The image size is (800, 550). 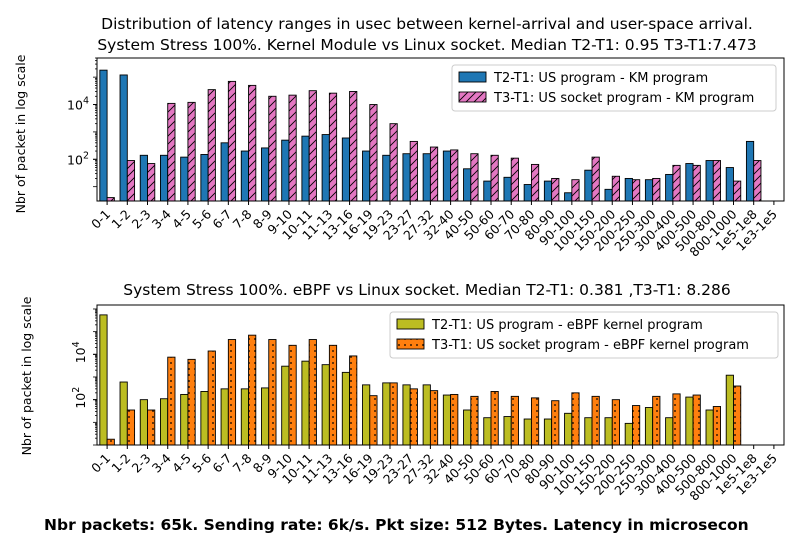 I want to click on y-tick-label: 10⁴, so click(x=78, y=104).